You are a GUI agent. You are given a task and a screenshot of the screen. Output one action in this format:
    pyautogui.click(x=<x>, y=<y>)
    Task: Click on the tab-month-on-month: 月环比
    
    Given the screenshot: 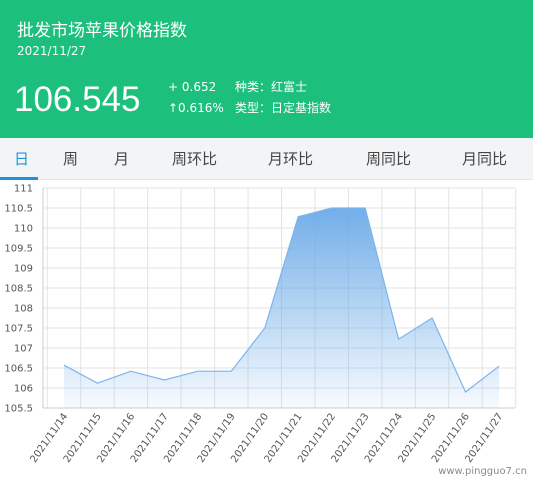 What is the action you would take?
    pyautogui.click(x=291, y=159)
    